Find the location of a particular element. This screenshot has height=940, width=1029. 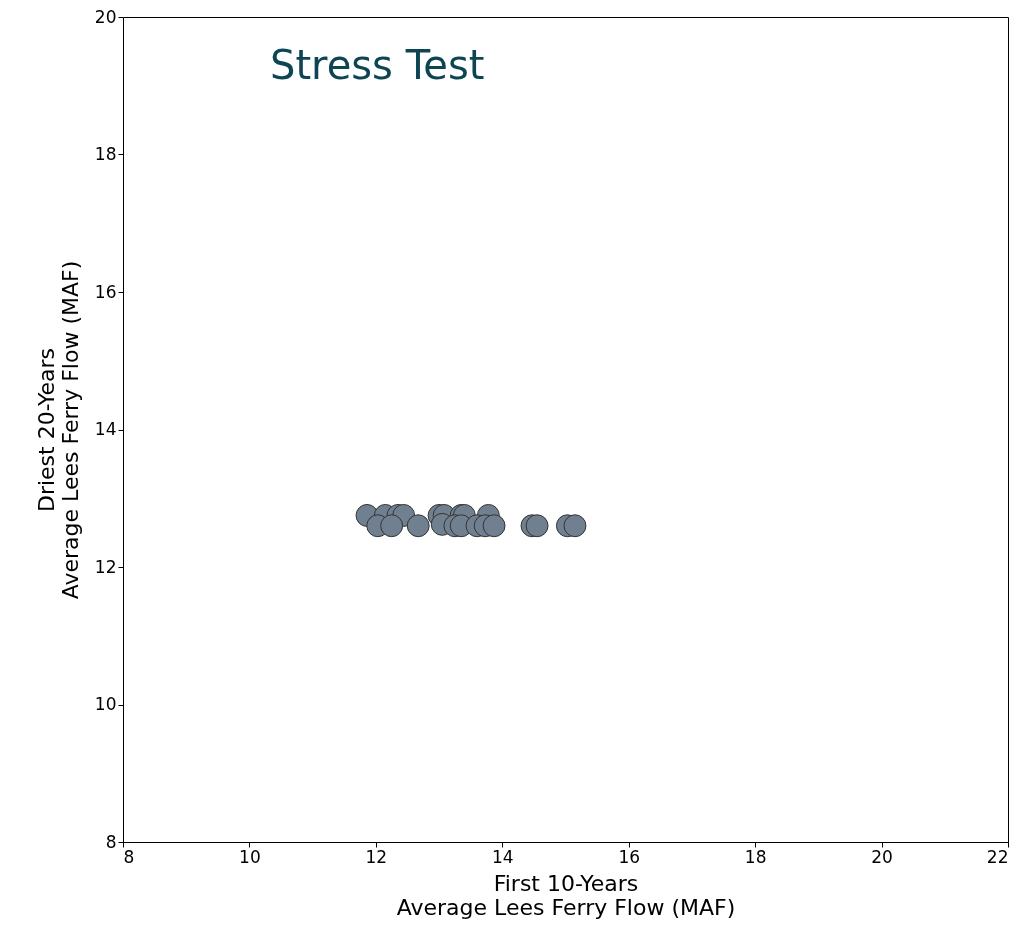

y-tick-label: 12 is located at coordinates (105, 566).